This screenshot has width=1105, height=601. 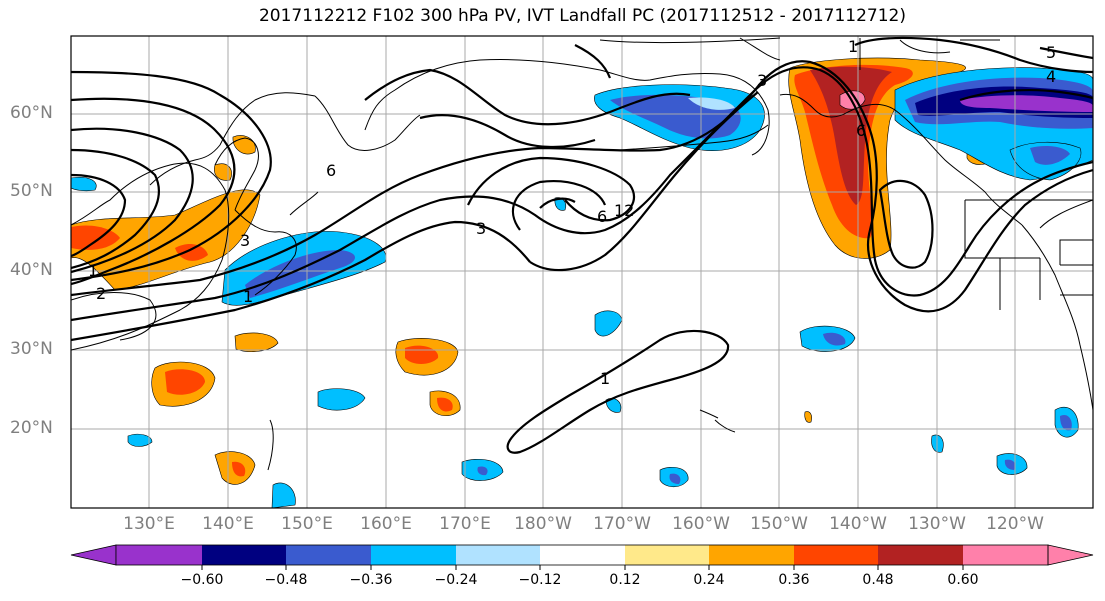 I want to click on colorbar-over-arrow, so click(x=1070, y=555).